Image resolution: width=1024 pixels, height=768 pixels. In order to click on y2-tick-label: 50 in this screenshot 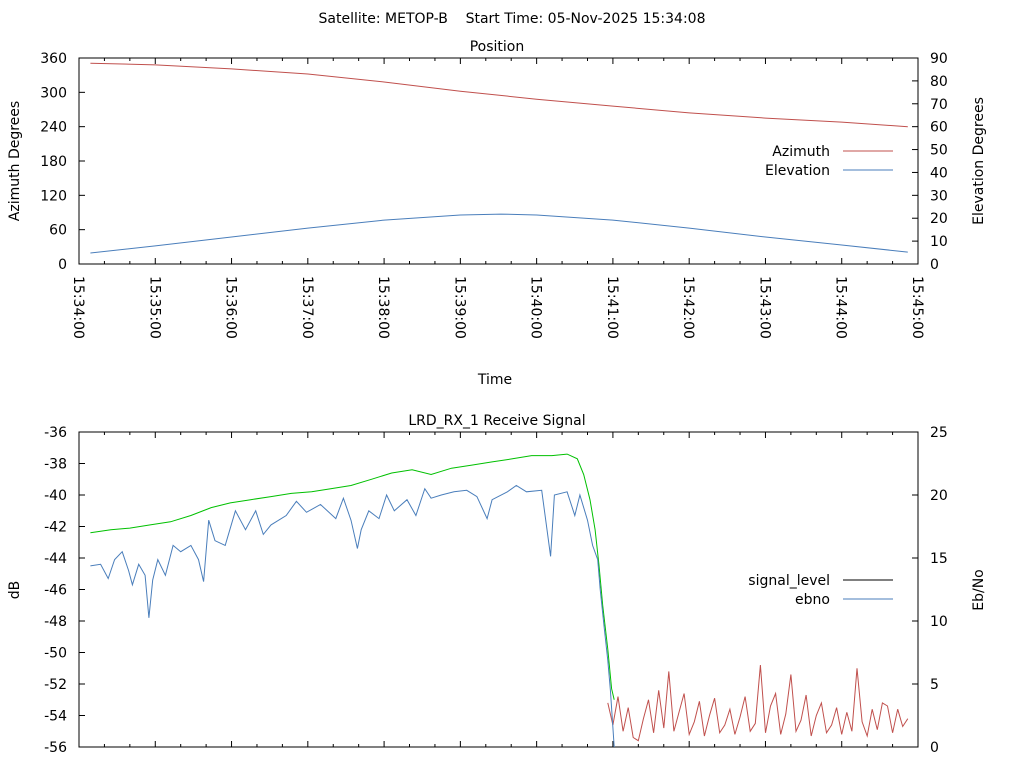, I will do `click(939, 151)`.